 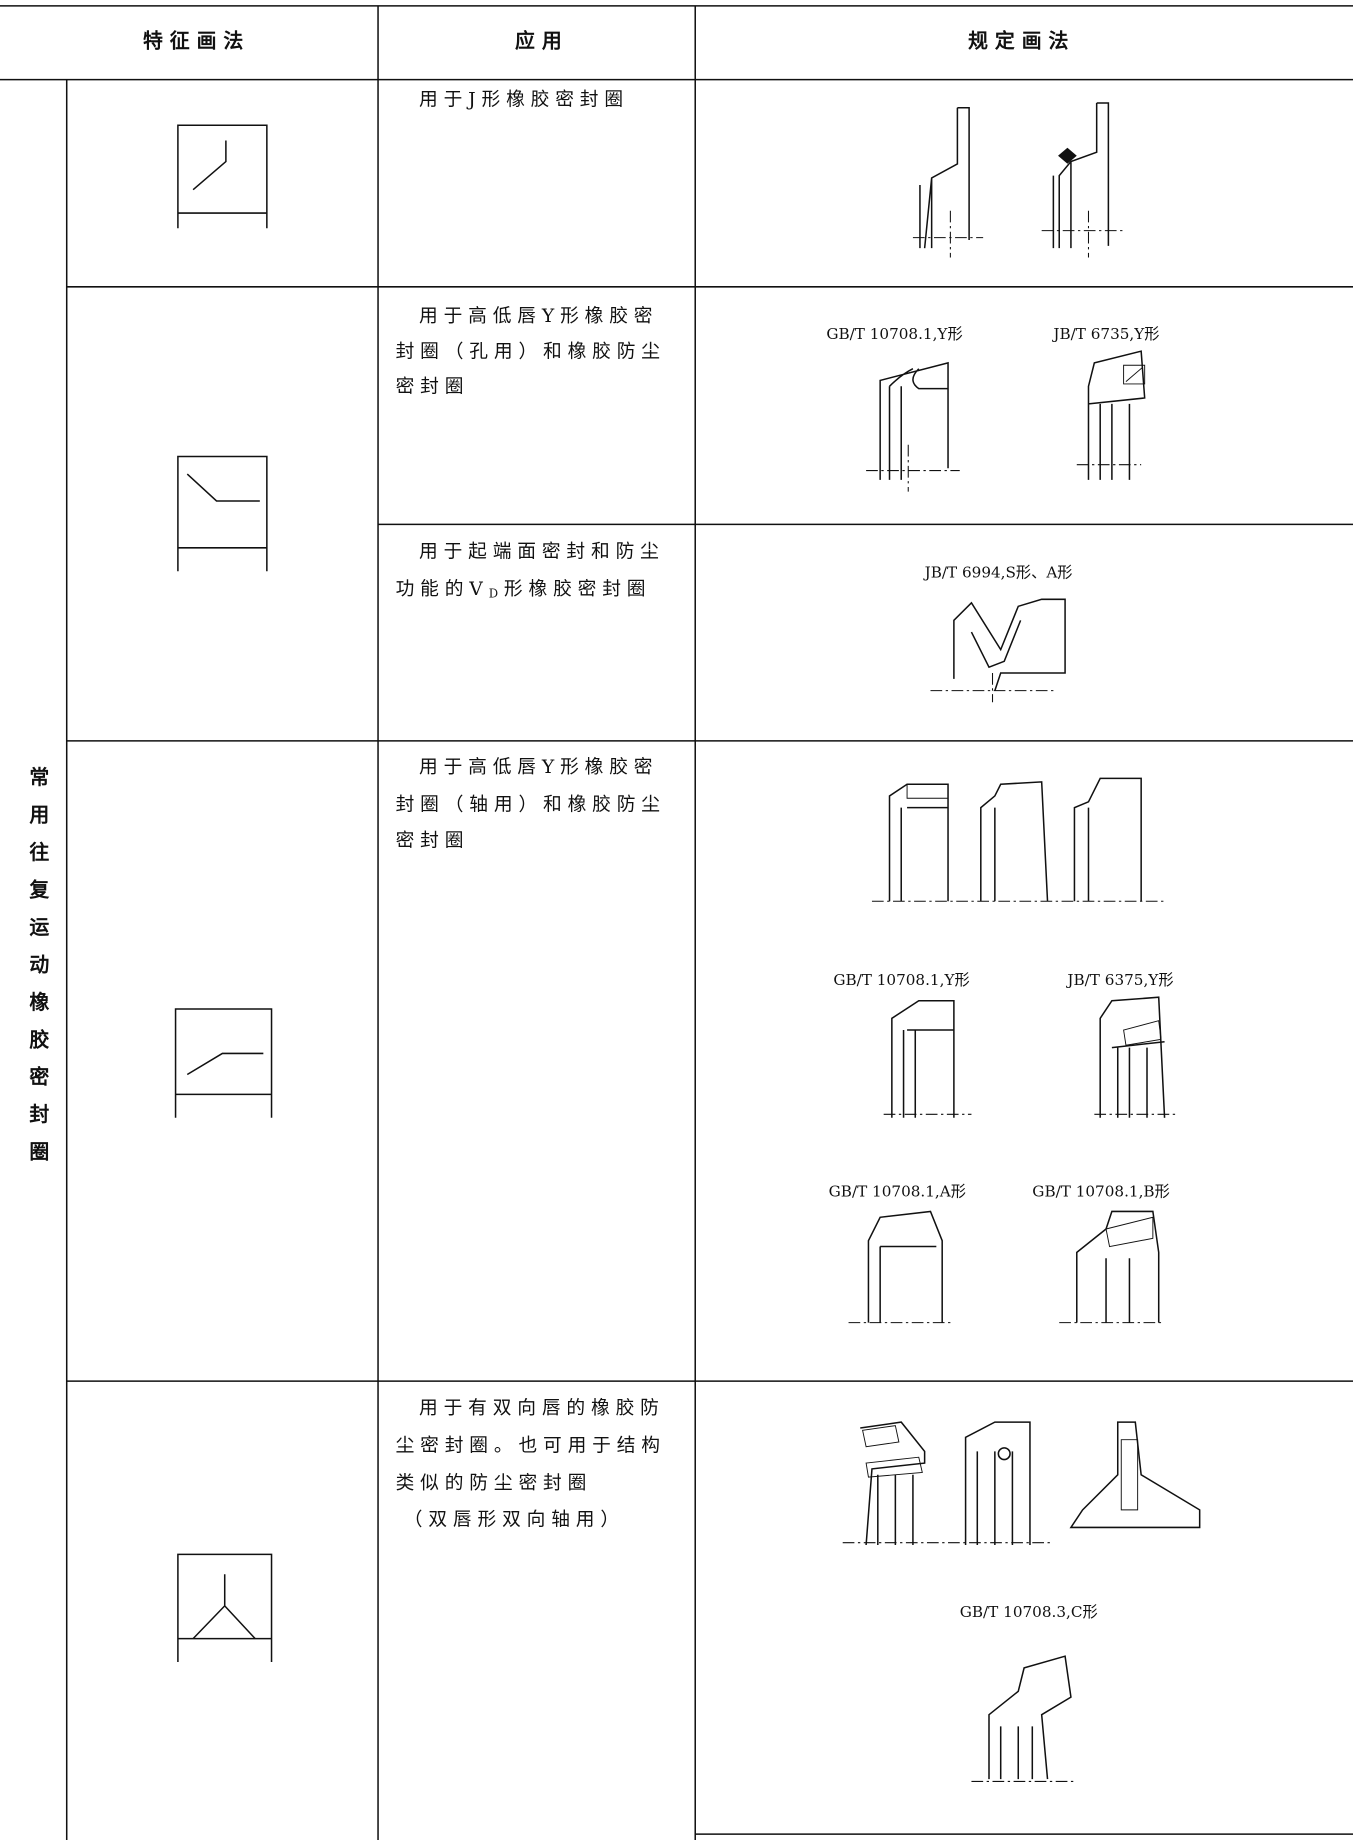 I want to click on subscript: D, so click(x=496, y=594).